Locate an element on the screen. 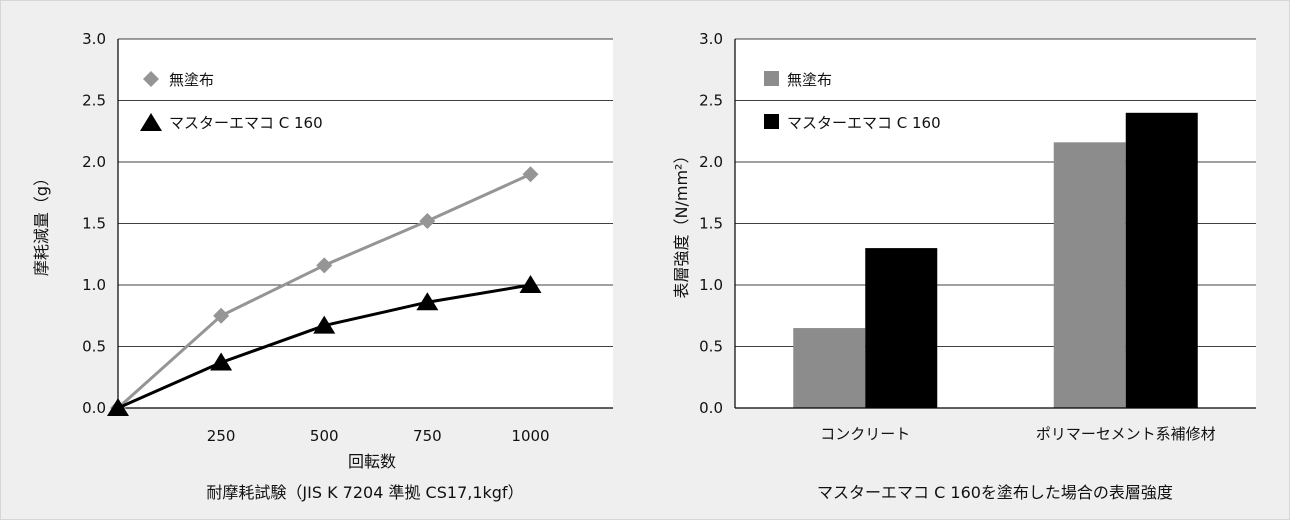 The image size is (1290, 525). x-tick-labels: 250 500 750 1000 is located at coordinates (378, 436).